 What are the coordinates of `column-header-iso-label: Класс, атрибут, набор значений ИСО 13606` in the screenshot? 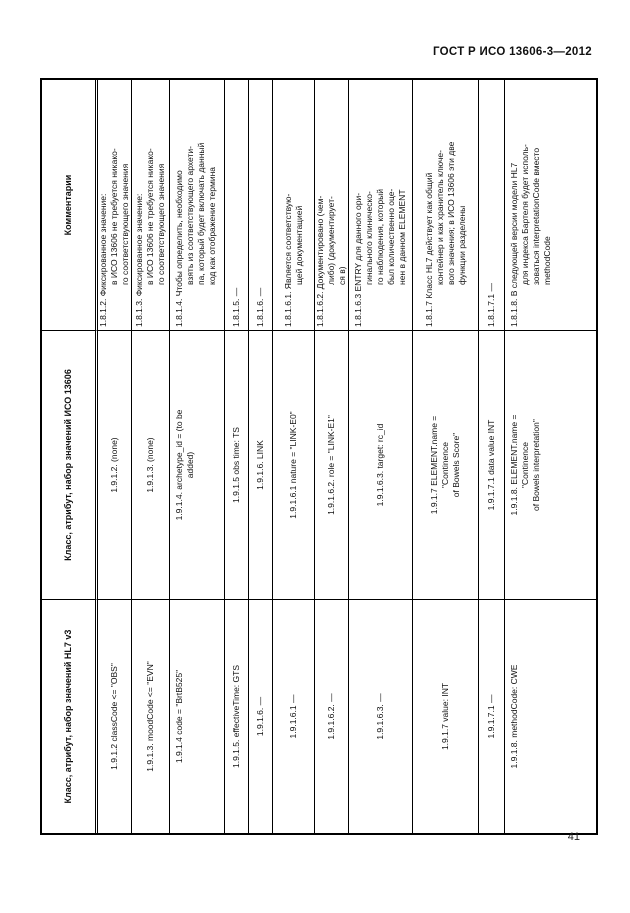 It's located at (68, 465).